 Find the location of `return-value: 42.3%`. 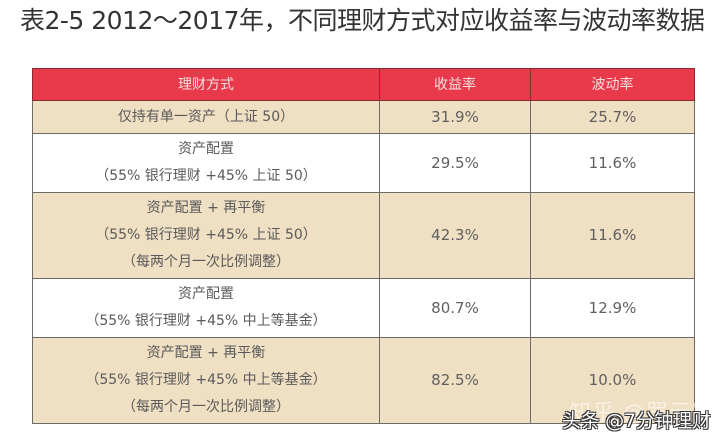

return-value: 42.3% is located at coordinates (455, 235).